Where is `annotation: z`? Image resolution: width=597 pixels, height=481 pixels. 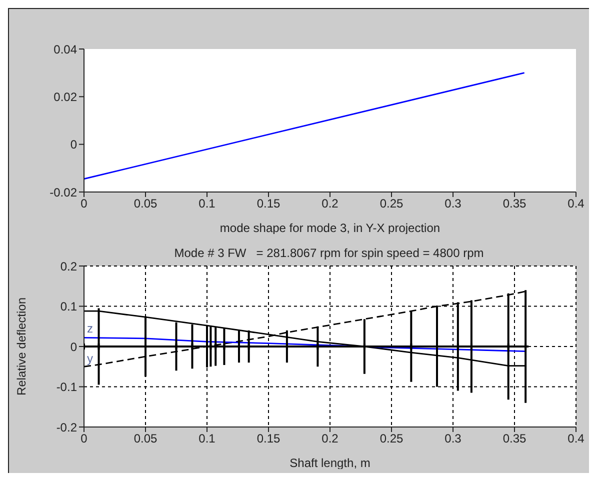
annotation: z is located at coordinates (90, 328).